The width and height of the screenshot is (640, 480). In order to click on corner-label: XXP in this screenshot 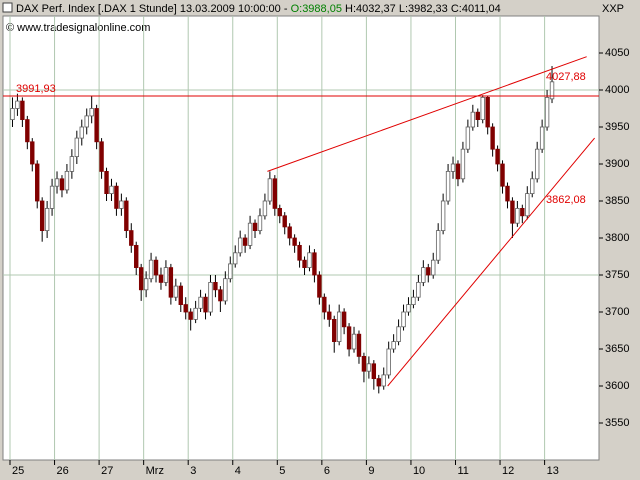, I will do `click(613, 9)`.